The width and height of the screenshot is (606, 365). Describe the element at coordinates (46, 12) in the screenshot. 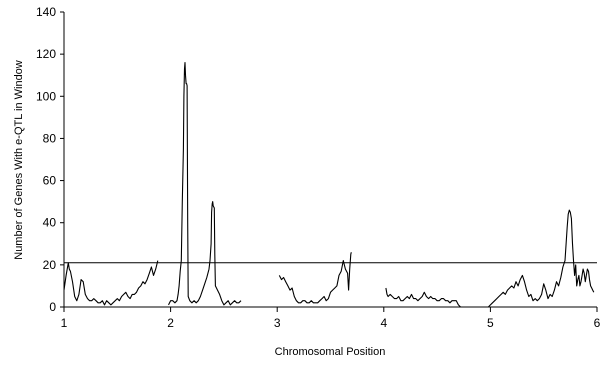

I see `y-tick-label: 140` at that location.